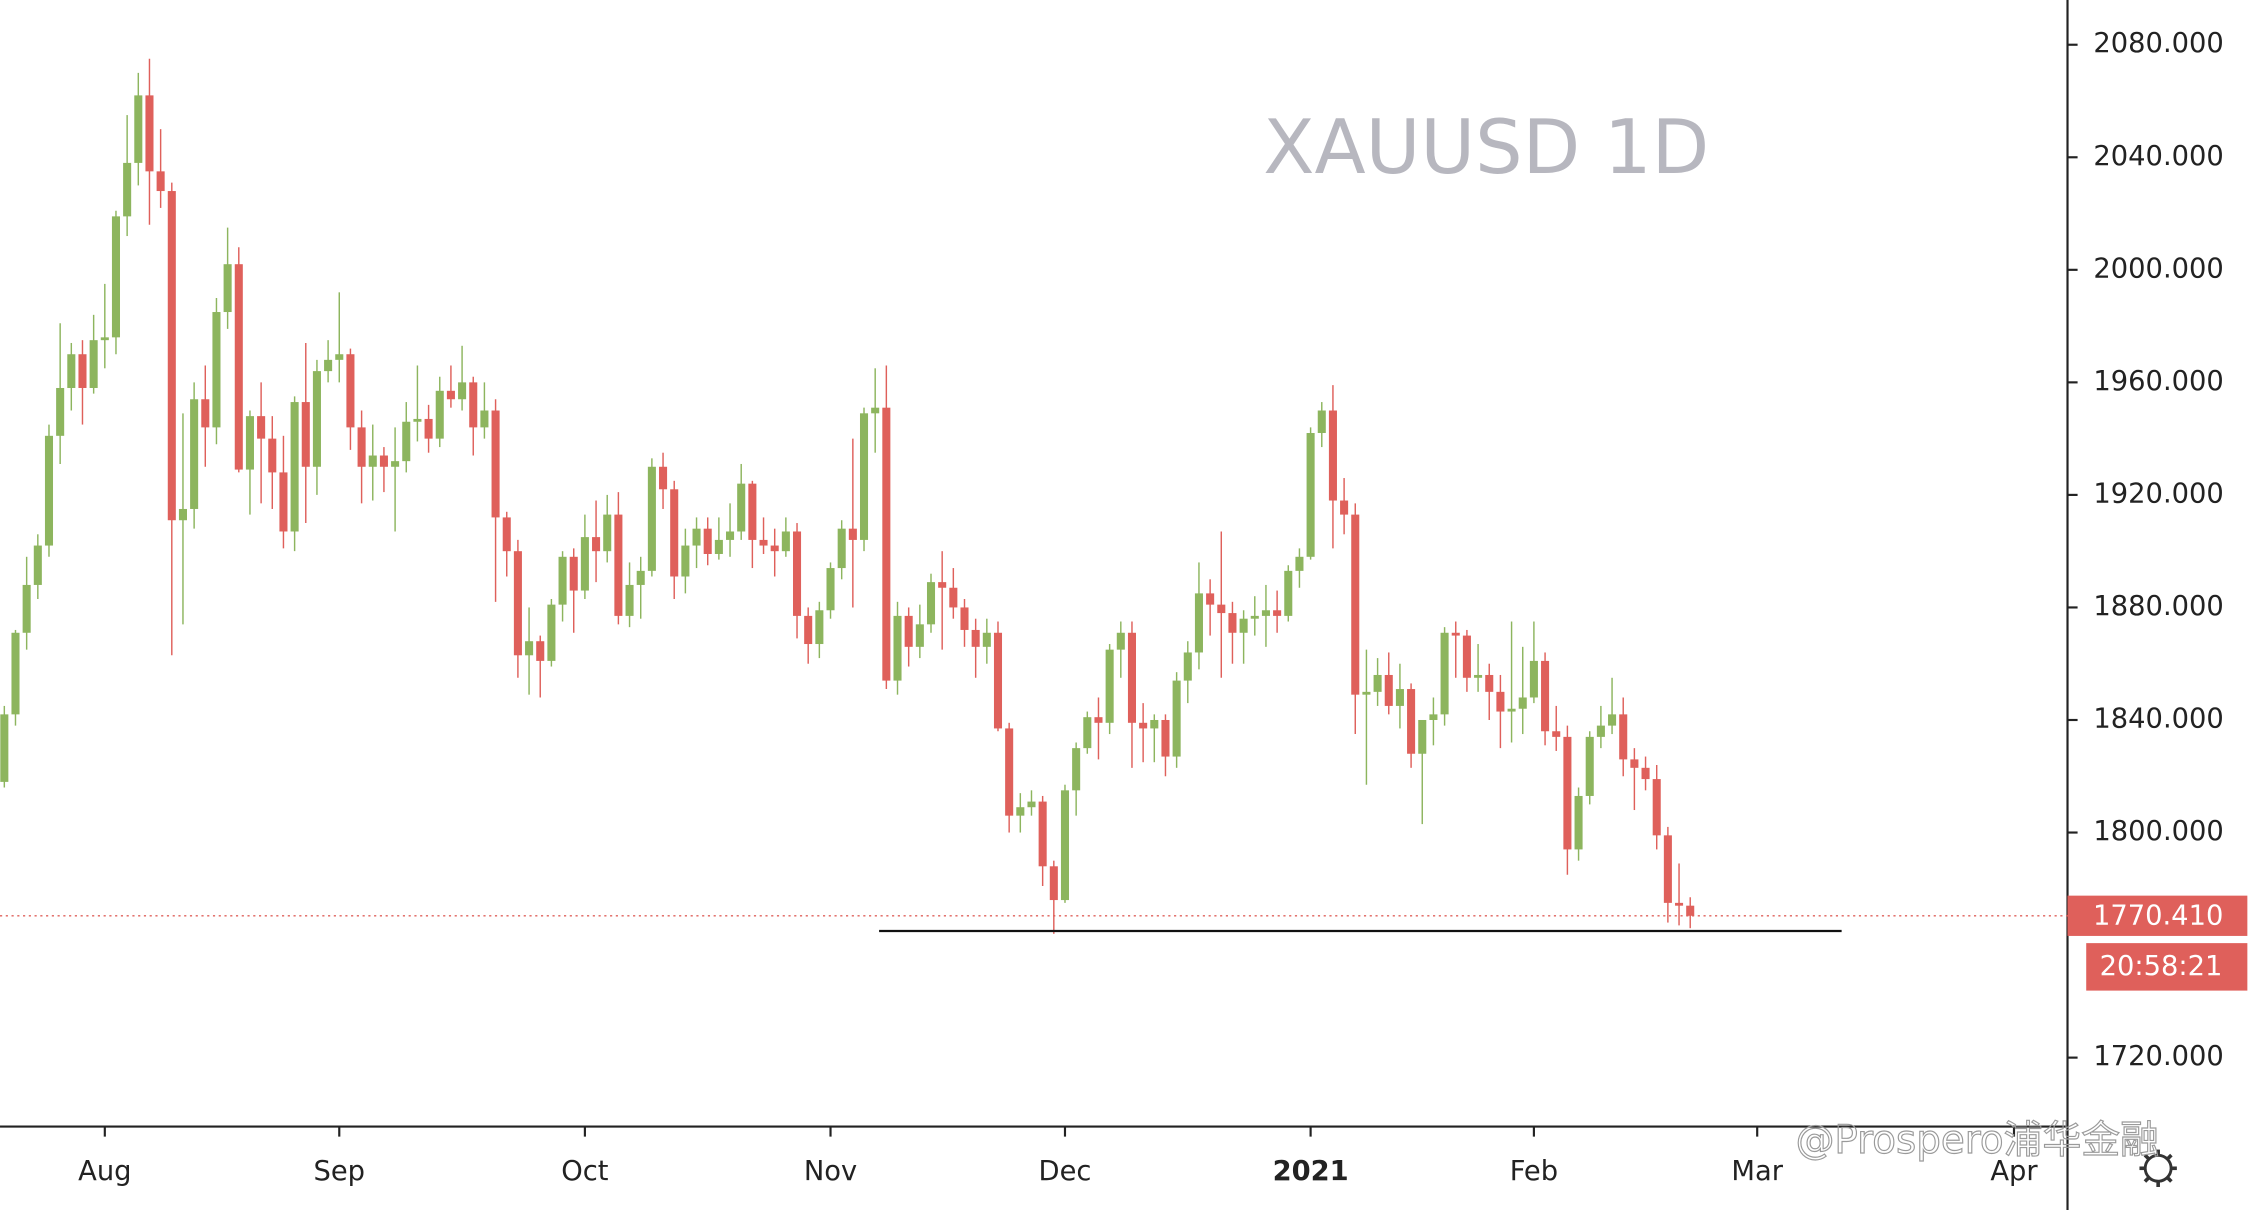 The height and width of the screenshot is (1210, 2256). I want to click on countdown-label: 20:58:21, so click(2161, 966).